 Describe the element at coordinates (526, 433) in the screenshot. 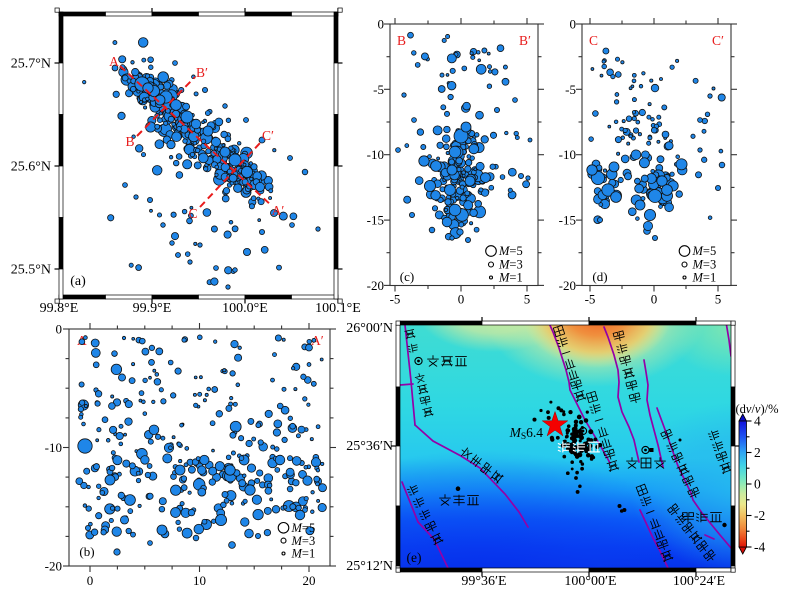

I see `svg-text: MS6.4` at that location.